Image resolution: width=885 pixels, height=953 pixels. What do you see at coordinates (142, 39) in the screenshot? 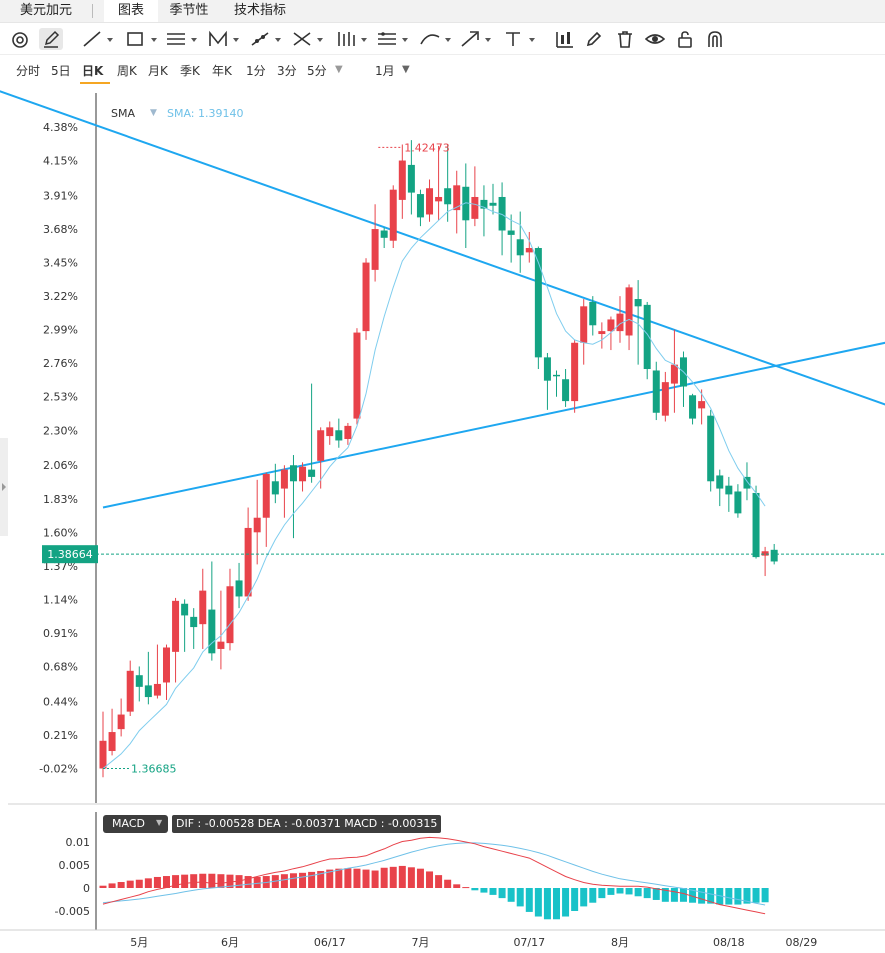
I see `rectangle-icon` at bounding box center [142, 39].